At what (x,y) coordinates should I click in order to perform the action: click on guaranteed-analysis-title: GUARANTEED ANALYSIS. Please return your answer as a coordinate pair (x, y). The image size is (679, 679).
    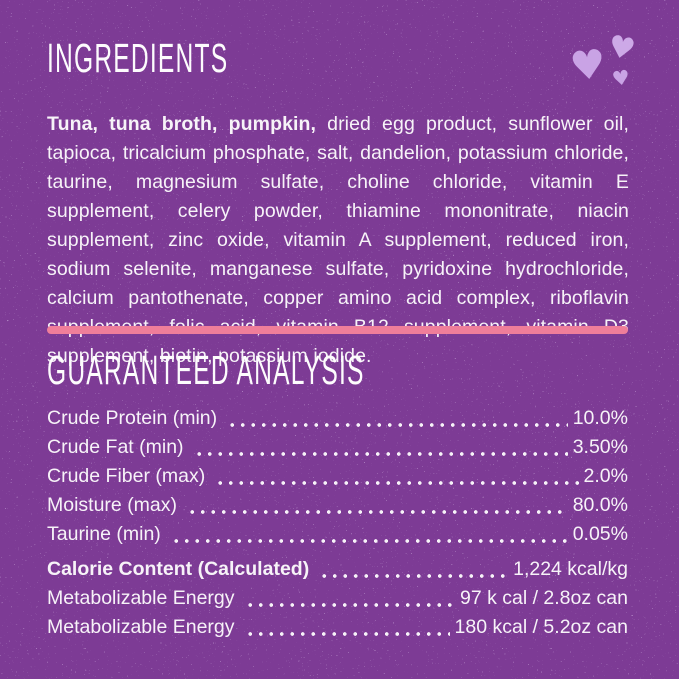
    Looking at the image, I should click on (206, 370).